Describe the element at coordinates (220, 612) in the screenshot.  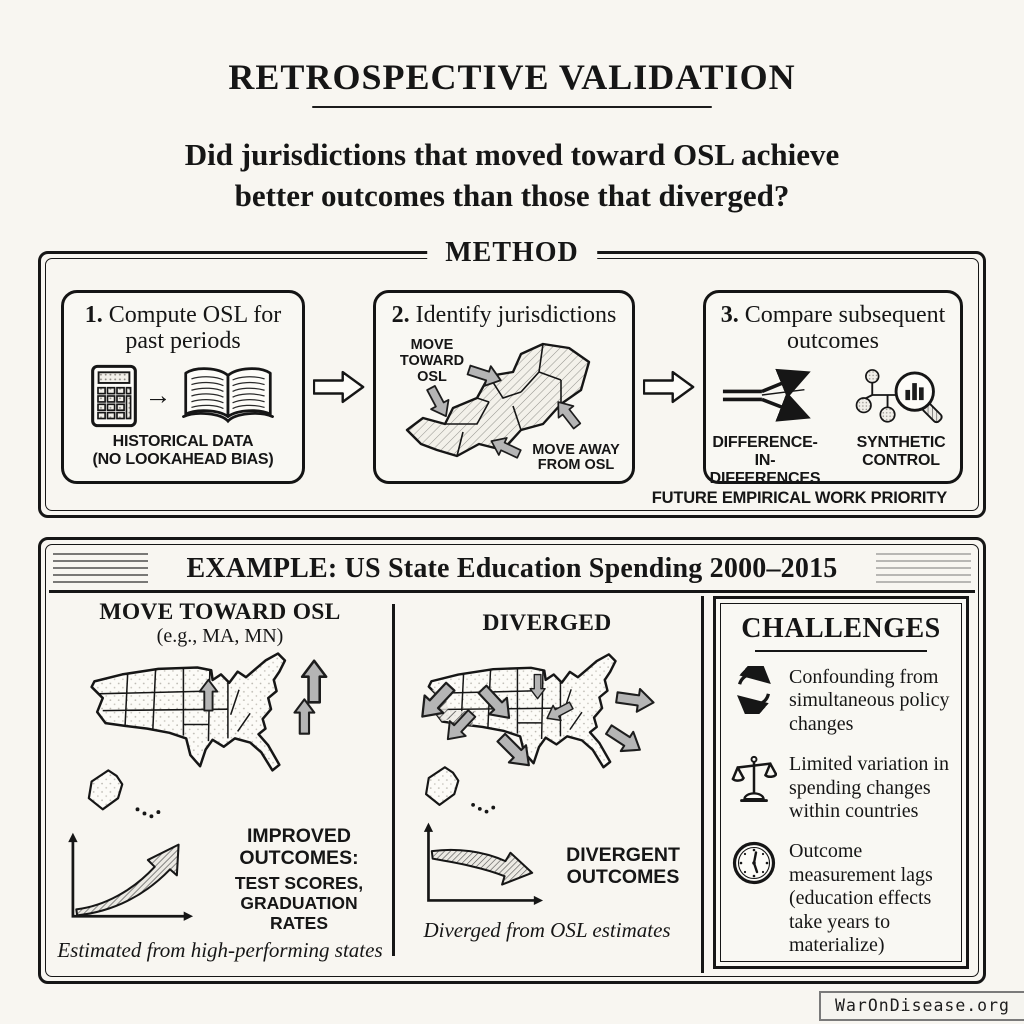
I see `toward-panel-title: MOVE TOWARD OSL` at that location.